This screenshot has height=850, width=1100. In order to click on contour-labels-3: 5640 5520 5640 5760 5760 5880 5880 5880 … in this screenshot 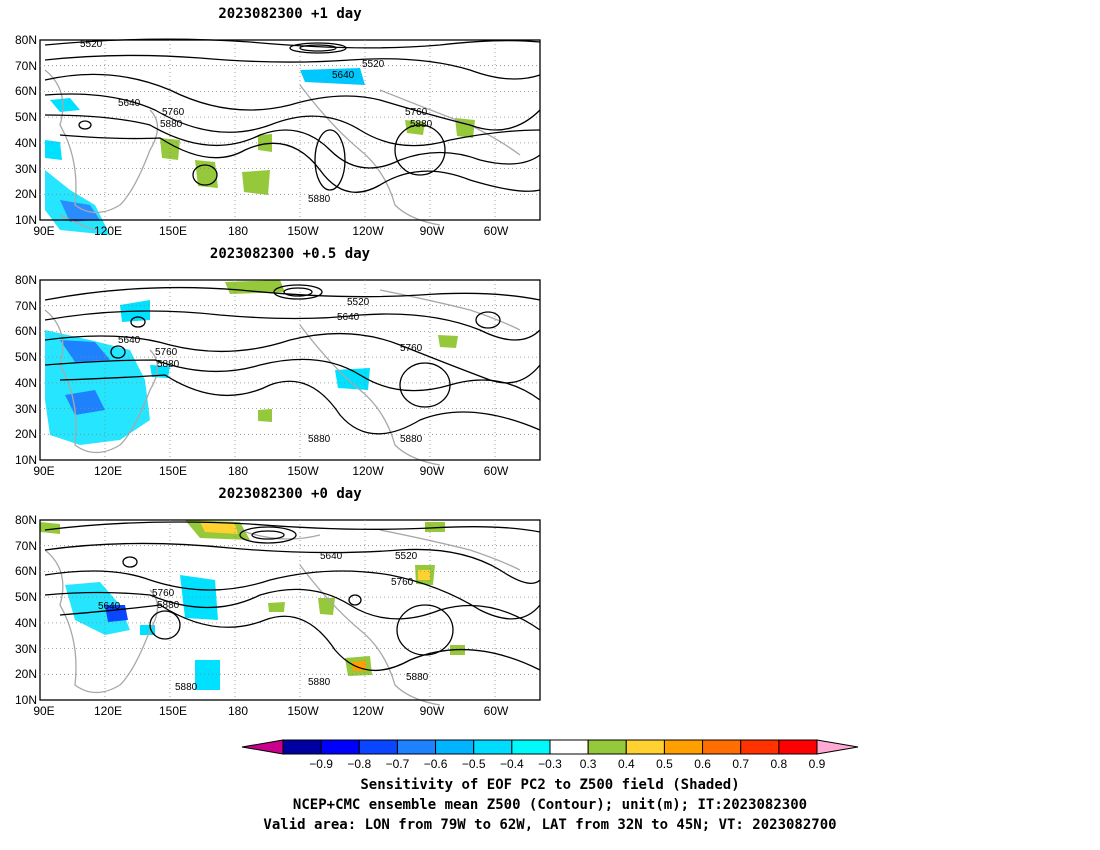, I will do `click(263, 622)`.